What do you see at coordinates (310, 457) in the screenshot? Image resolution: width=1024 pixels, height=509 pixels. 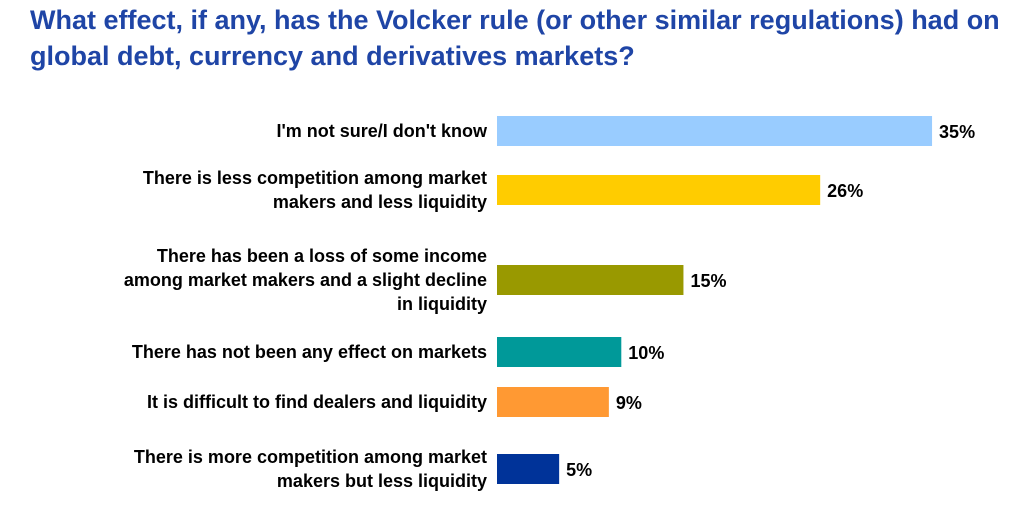 I see `category-label-line: There is more competition among market` at bounding box center [310, 457].